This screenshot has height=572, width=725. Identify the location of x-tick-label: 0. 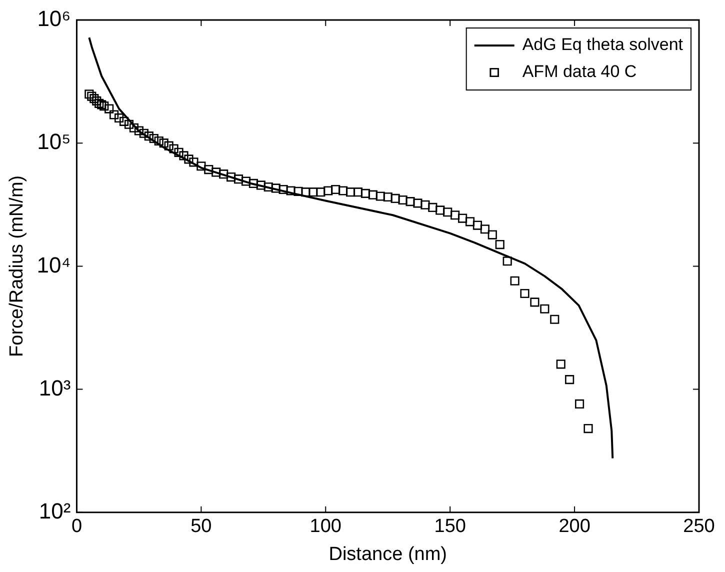
(76, 527).